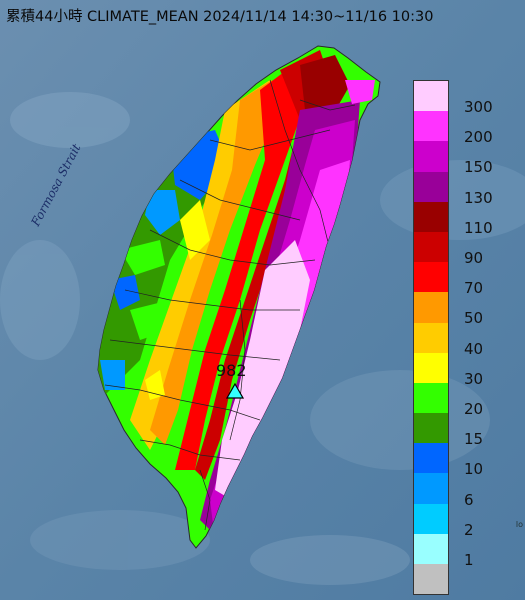 The height and width of the screenshot is (600, 525). Describe the element at coordinates (469, 499) in the screenshot. I see `legend-label: 6` at that location.